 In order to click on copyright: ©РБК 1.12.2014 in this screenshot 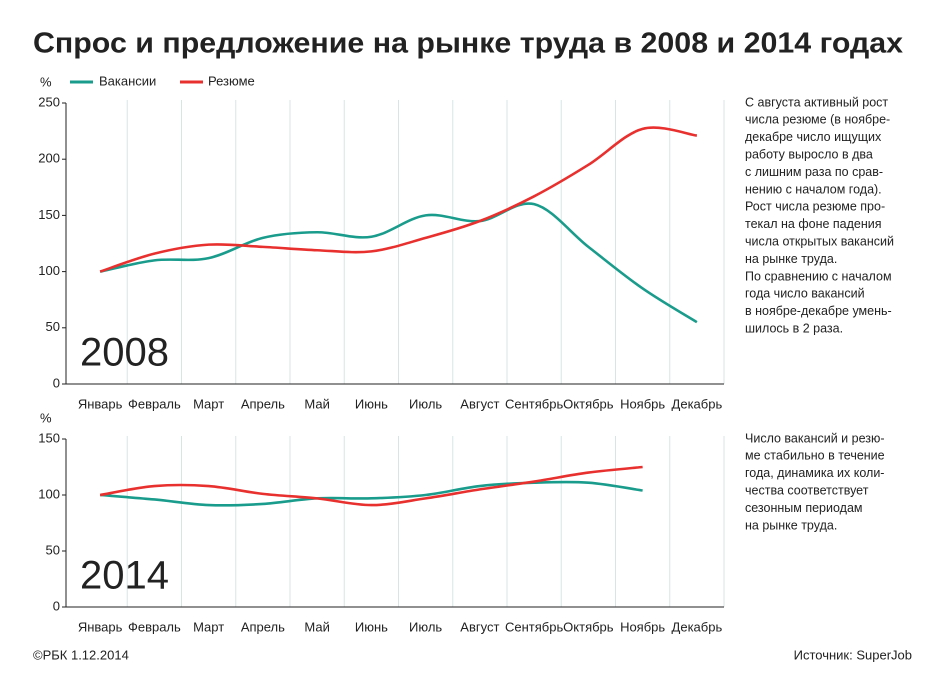, I will do `click(81, 654)`.